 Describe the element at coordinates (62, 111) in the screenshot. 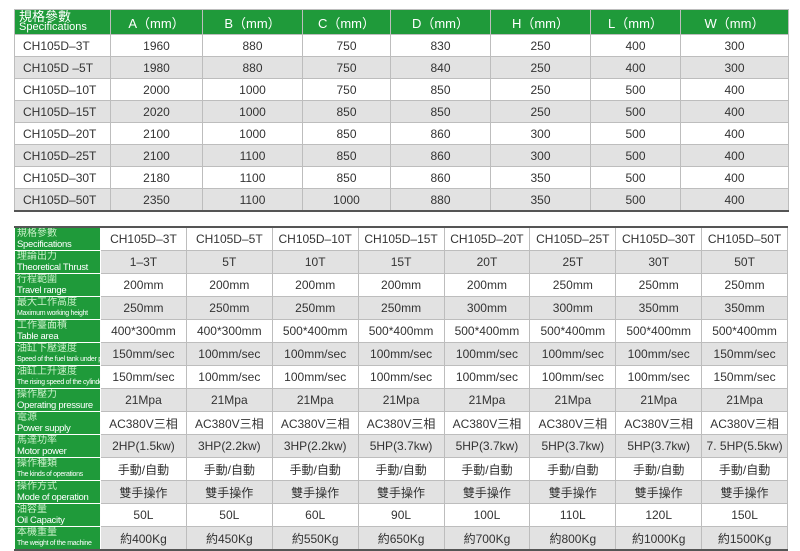

I see `model-name: CH105D–15T` at that location.